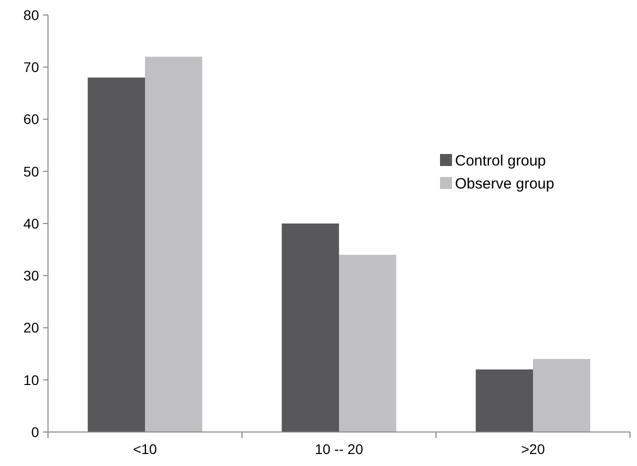 This screenshot has height=466, width=637. I want to click on legend-label: Observe group, so click(504, 183).